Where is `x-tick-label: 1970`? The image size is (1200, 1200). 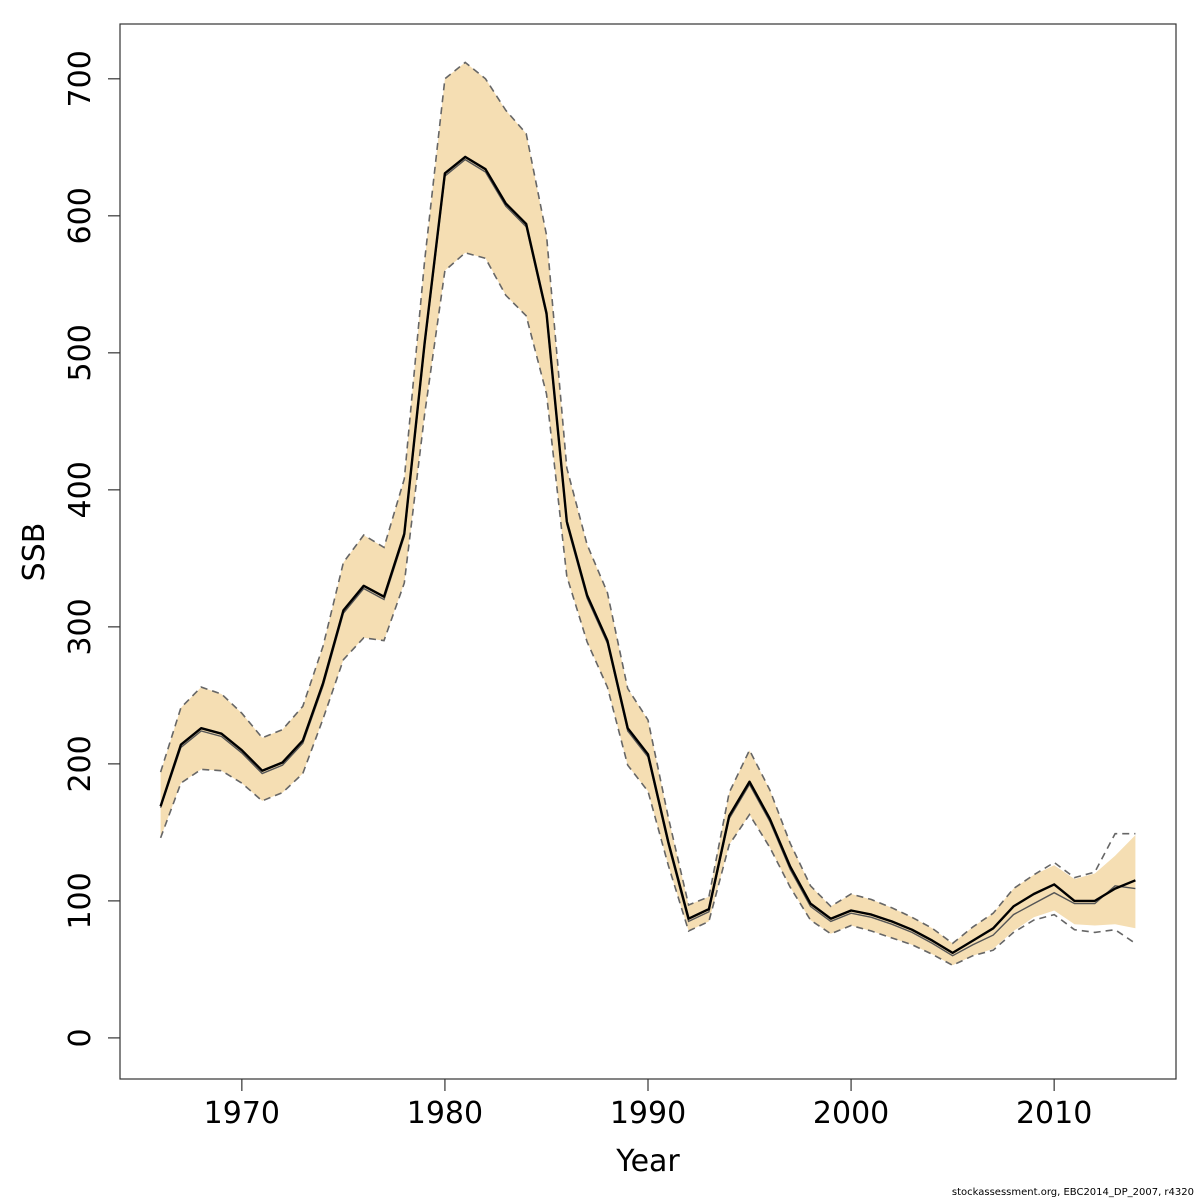
x-tick-label: 1970 is located at coordinates (242, 1113).